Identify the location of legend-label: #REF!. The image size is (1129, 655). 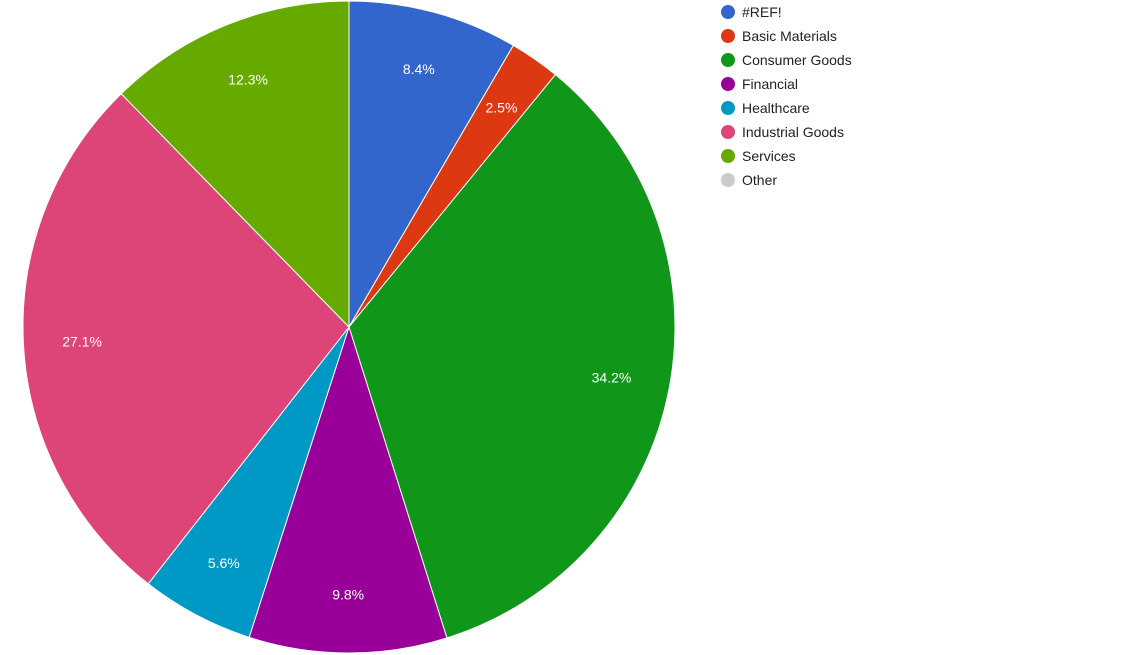
(762, 12).